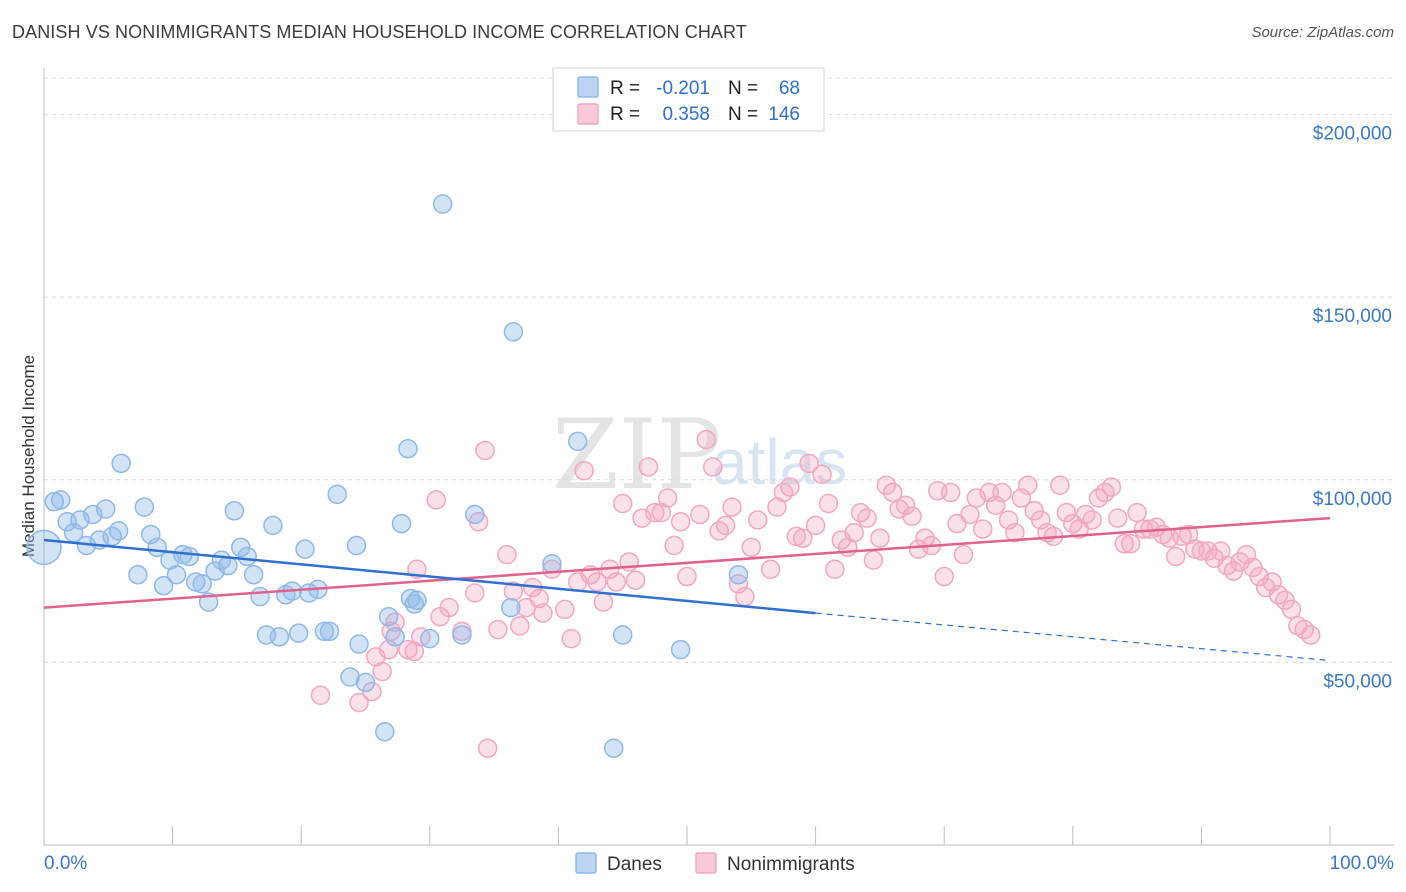  I want to click on bottom-legend: Danes Nonimmigrants, so click(715, 863).